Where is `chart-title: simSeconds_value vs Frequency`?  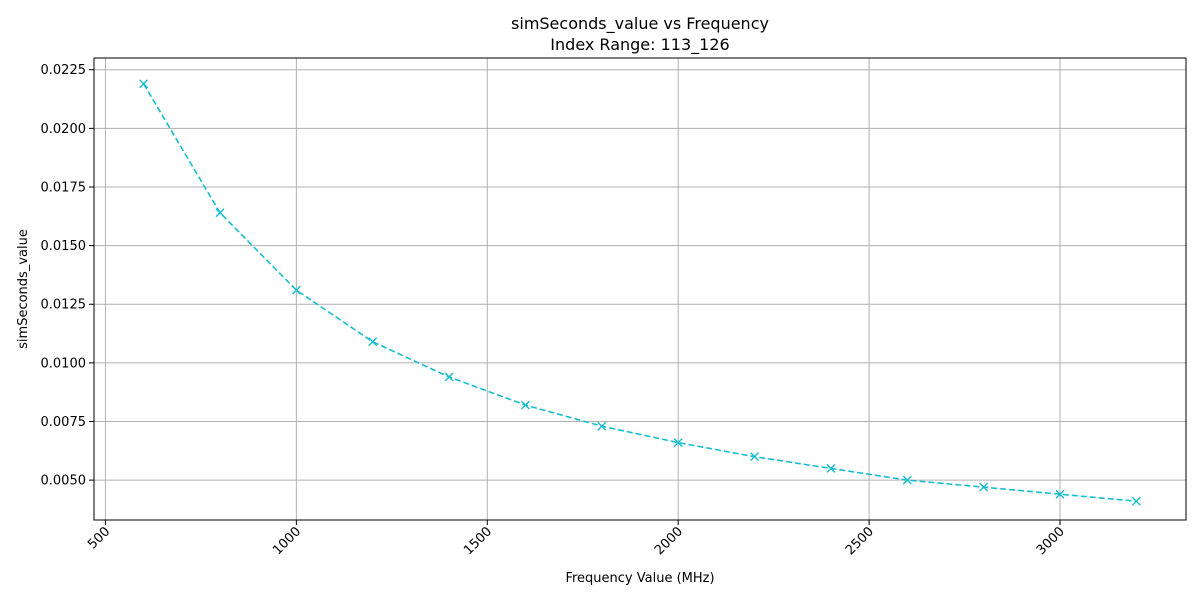
chart-title: simSeconds_value vs Frequency is located at coordinates (640, 24).